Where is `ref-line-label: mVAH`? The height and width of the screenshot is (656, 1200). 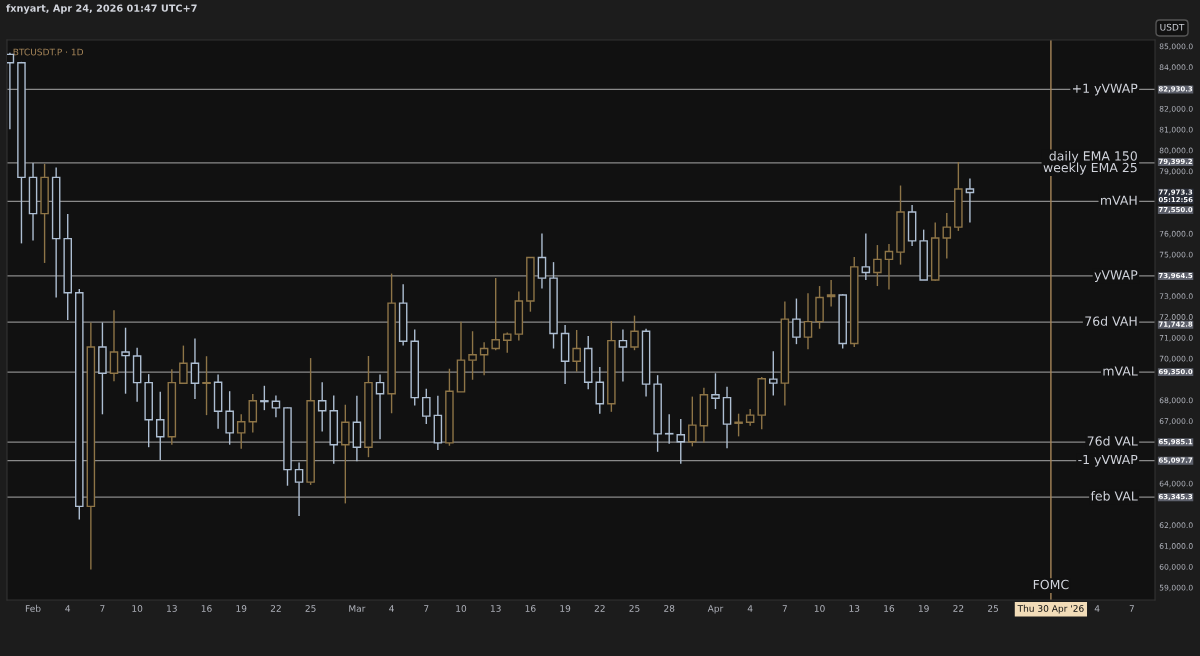
ref-line-label: mVAH is located at coordinates (1119, 200).